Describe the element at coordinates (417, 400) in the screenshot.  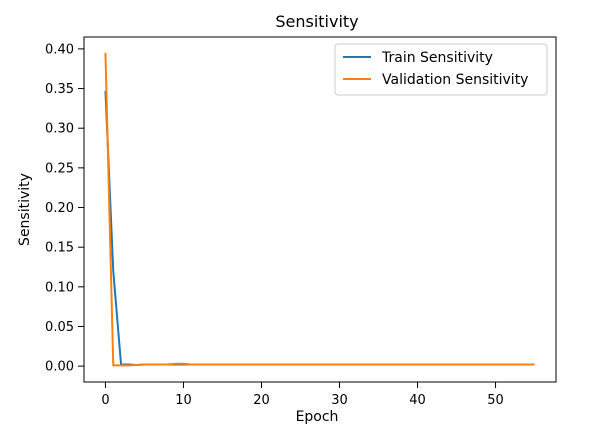
I see `x-tick-label: 40` at that location.